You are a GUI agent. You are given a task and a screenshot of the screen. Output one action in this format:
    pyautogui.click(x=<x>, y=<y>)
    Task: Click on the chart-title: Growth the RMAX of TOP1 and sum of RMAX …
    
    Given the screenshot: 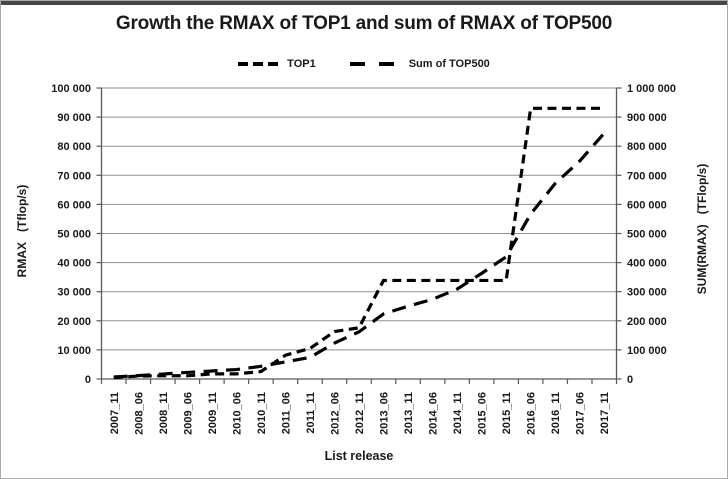 What is the action you would take?
    pyautogui.click(x=364, y=23)
    